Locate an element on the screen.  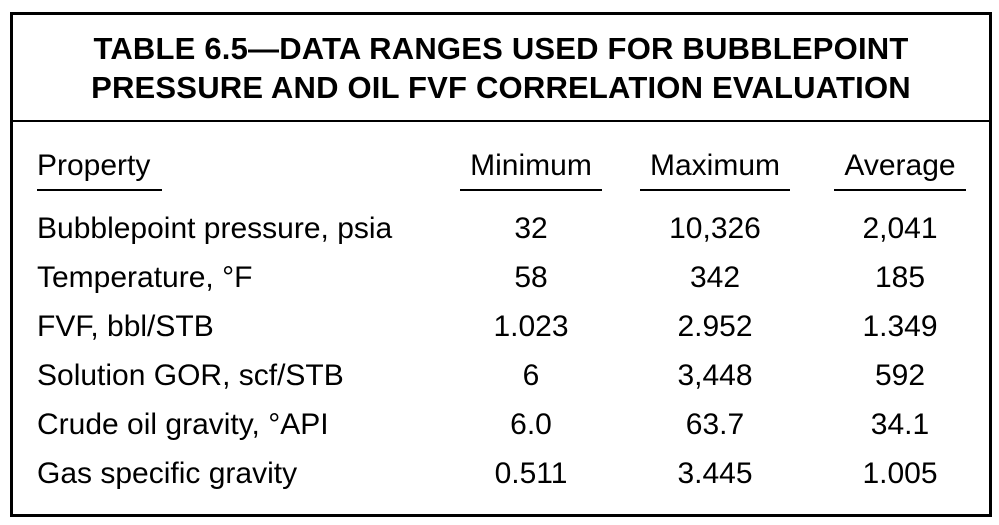
cell-property: Solution GOR, scf/STB is located at coordinates (190, 375).